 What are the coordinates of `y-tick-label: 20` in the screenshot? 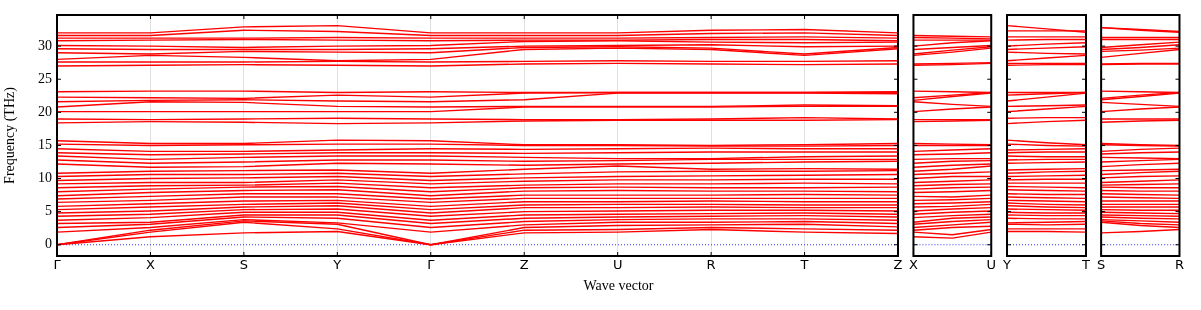 It's located at (45, 111).